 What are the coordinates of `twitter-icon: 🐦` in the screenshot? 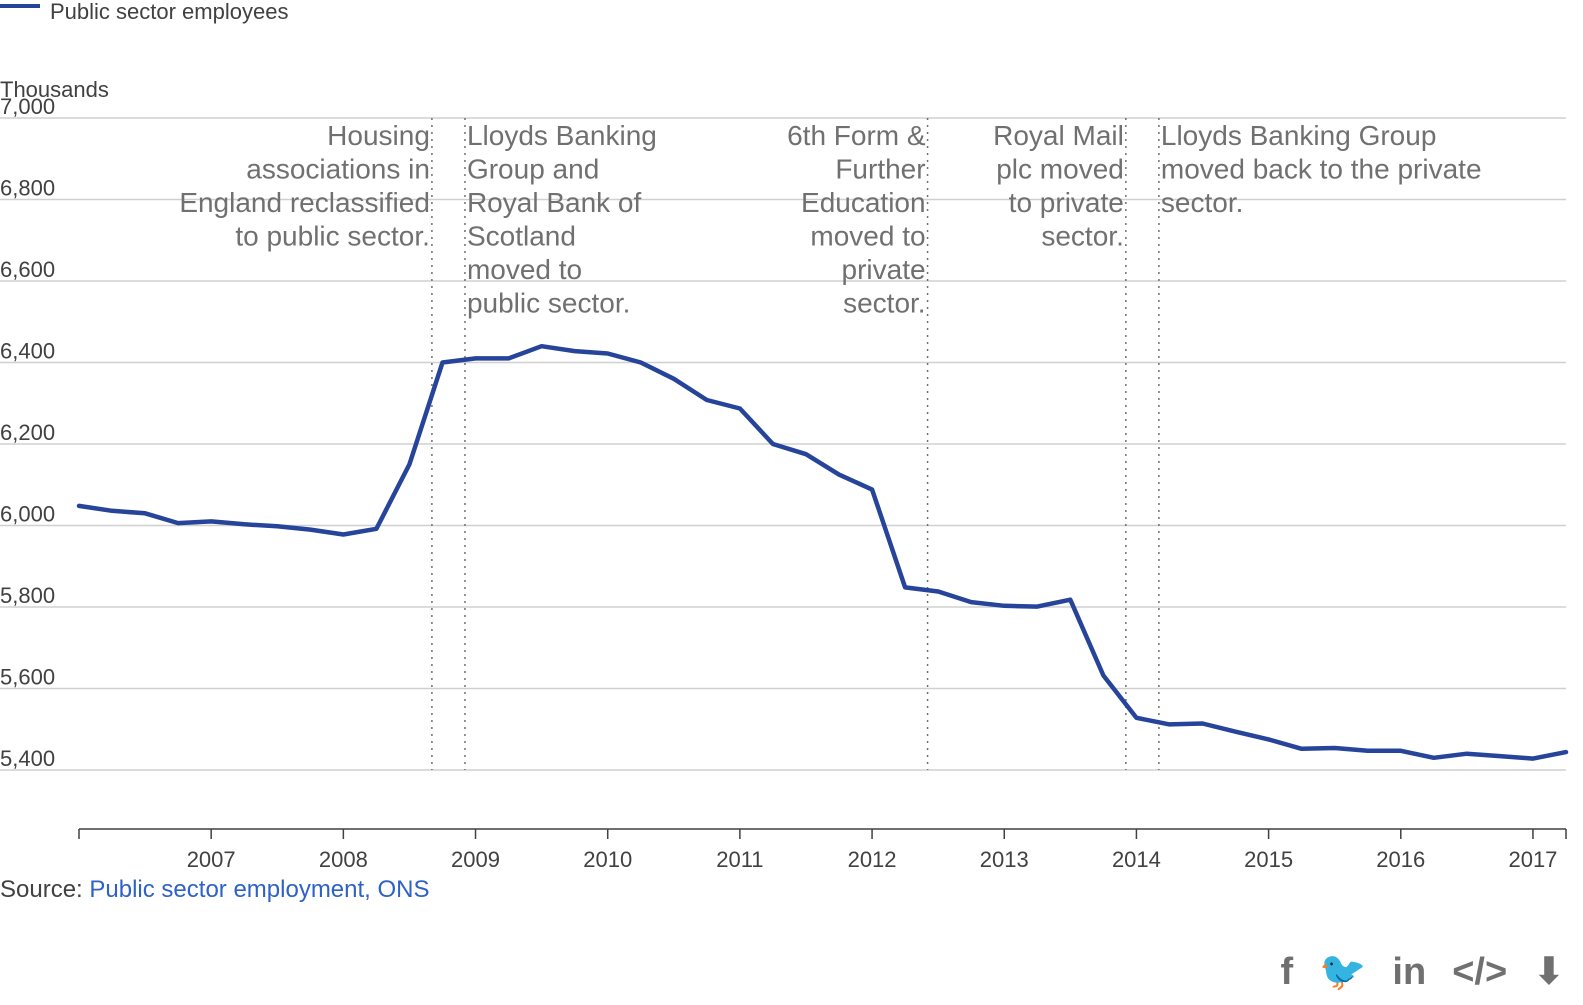 It's located at (1343, 972).